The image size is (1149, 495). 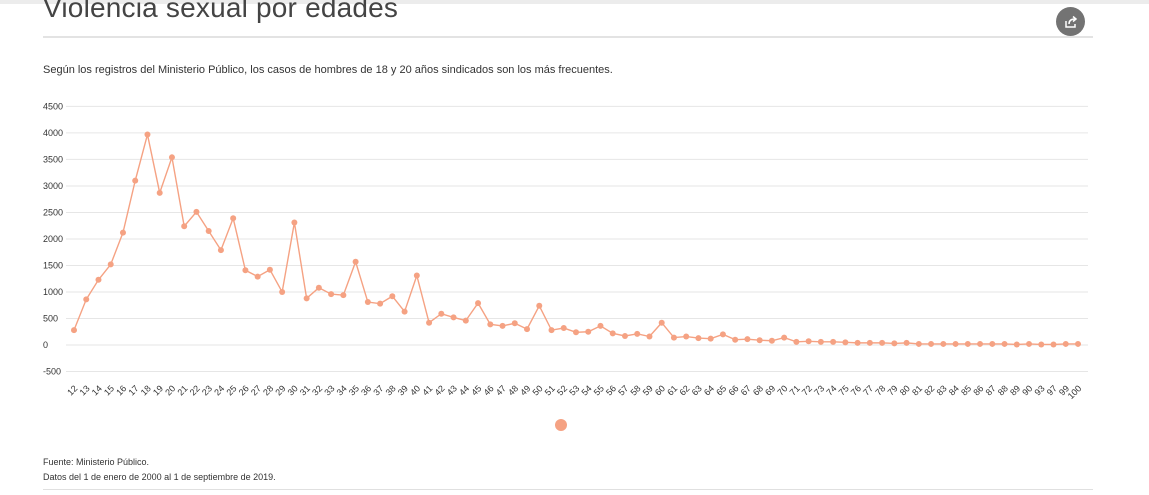 What do you see at coordinates (53, 292) in the screenshot?
I see `y-tick-label: 1000` at bounding box center [53, 292].